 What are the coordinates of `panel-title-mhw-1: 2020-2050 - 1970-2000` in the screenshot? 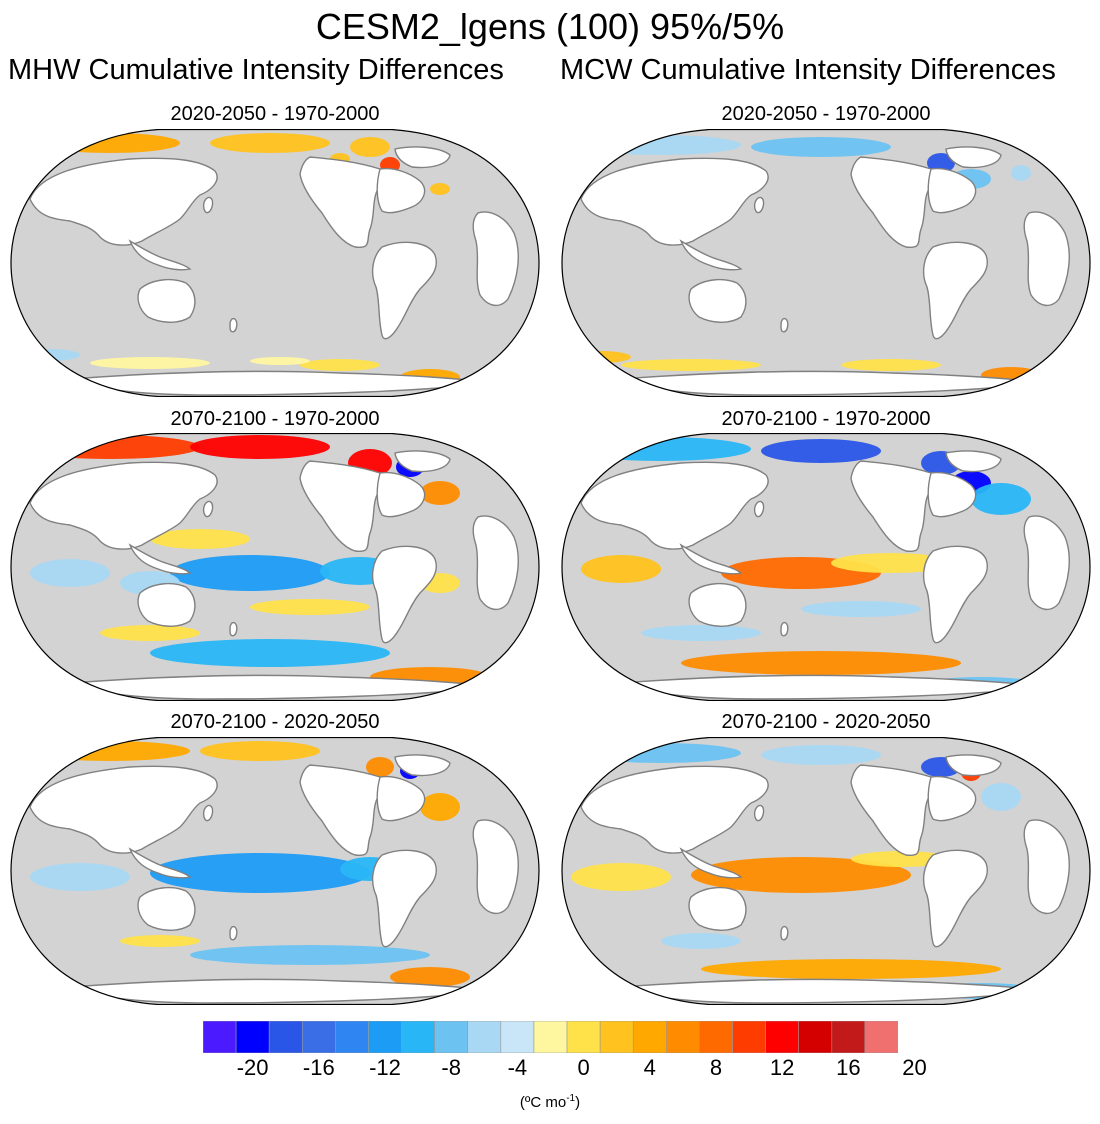 It's located at (275, 114).